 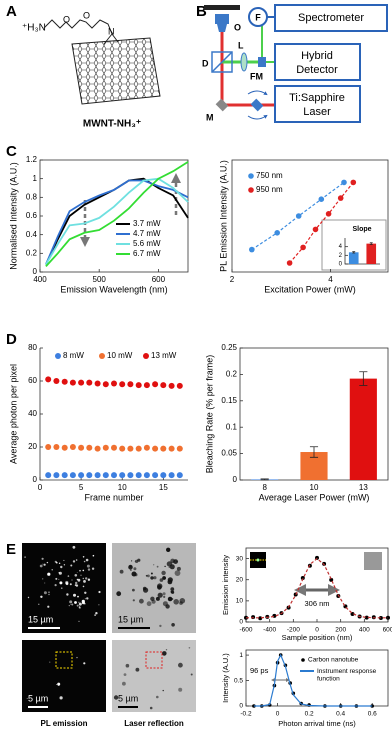 I want to click on plot-frame, so click(x=114, y=216).